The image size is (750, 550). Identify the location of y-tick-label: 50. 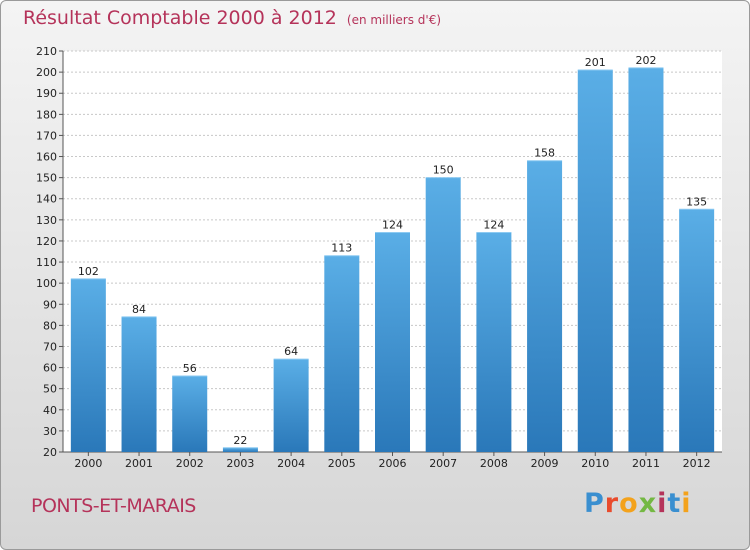
(50, 389).